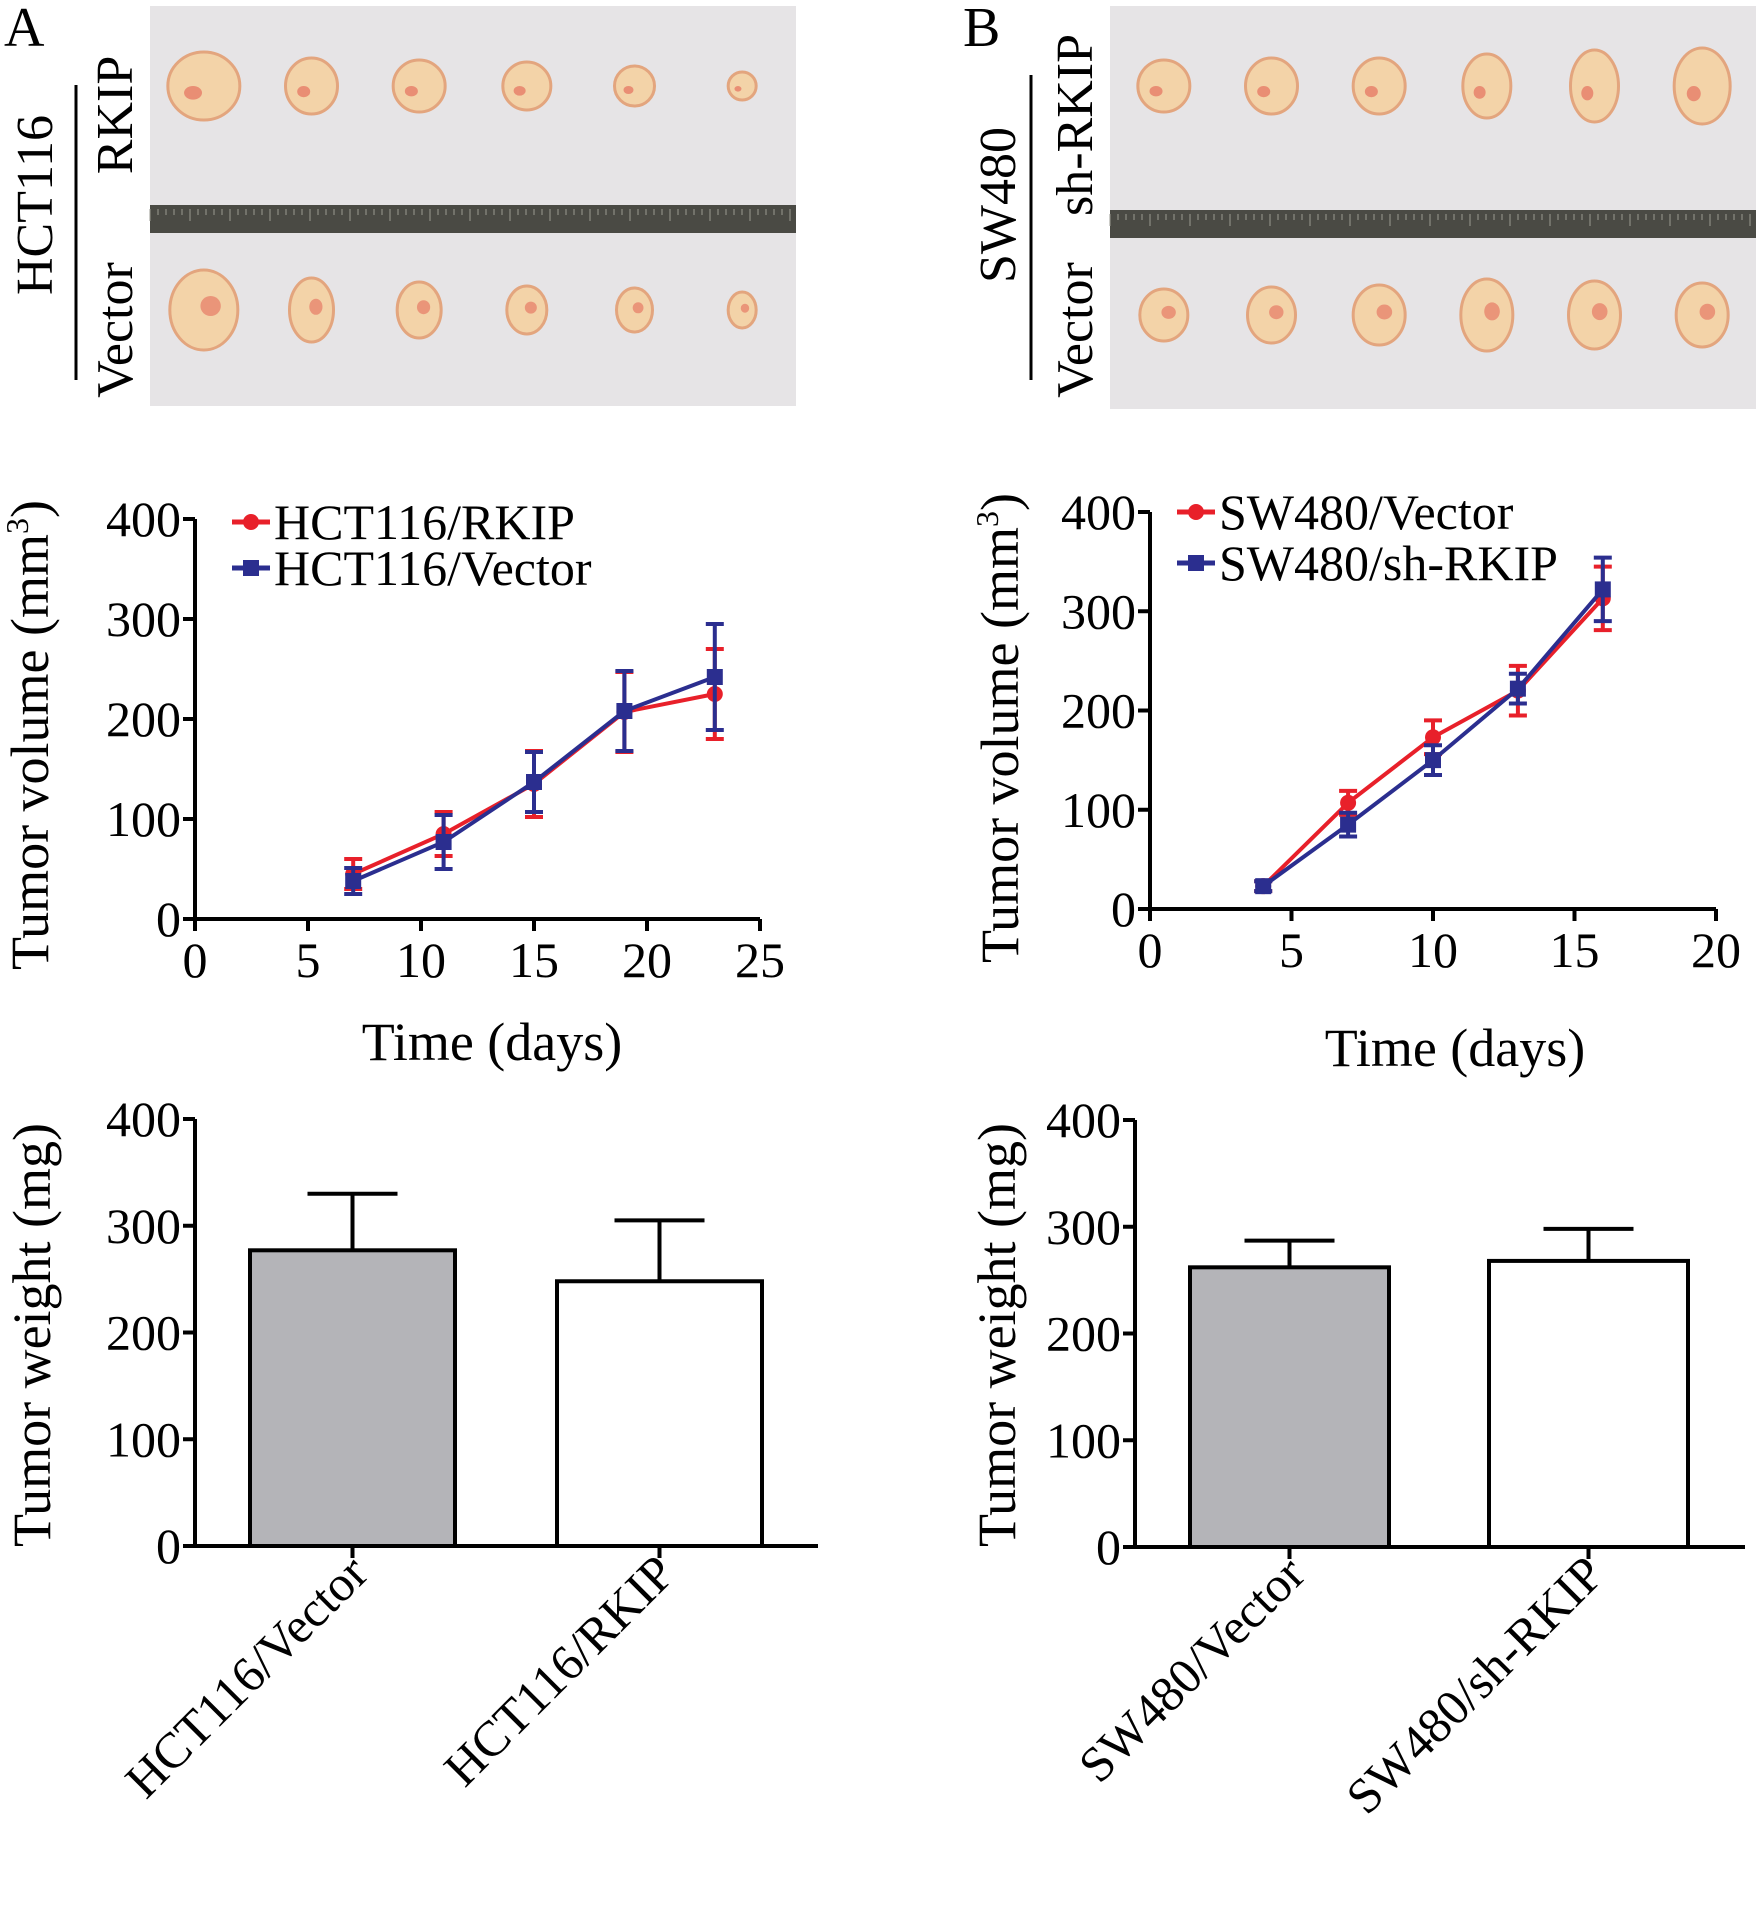  What do you see at coordinates (32, 1335) in the screenshot?
I see `y-axis-title-weight-a: Tumor weight (mg)` at bounding box center [32, 1335].